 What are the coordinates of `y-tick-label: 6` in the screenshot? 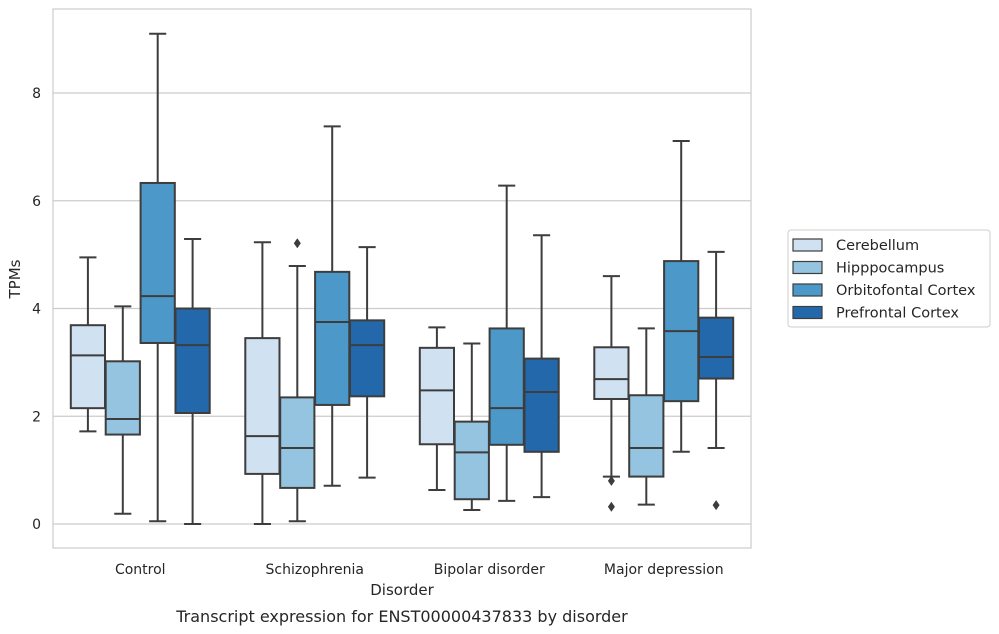 It's located at (36, 202).